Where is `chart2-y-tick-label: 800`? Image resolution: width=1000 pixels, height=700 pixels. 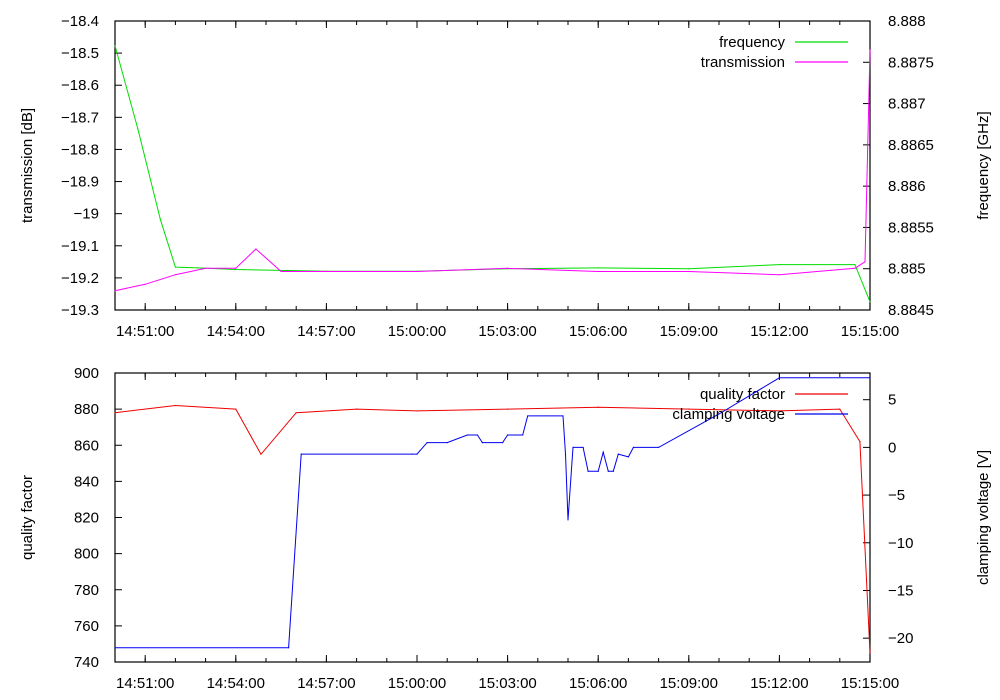 chart2-y-tick-label: 800 is located at coordinates (86, 554).